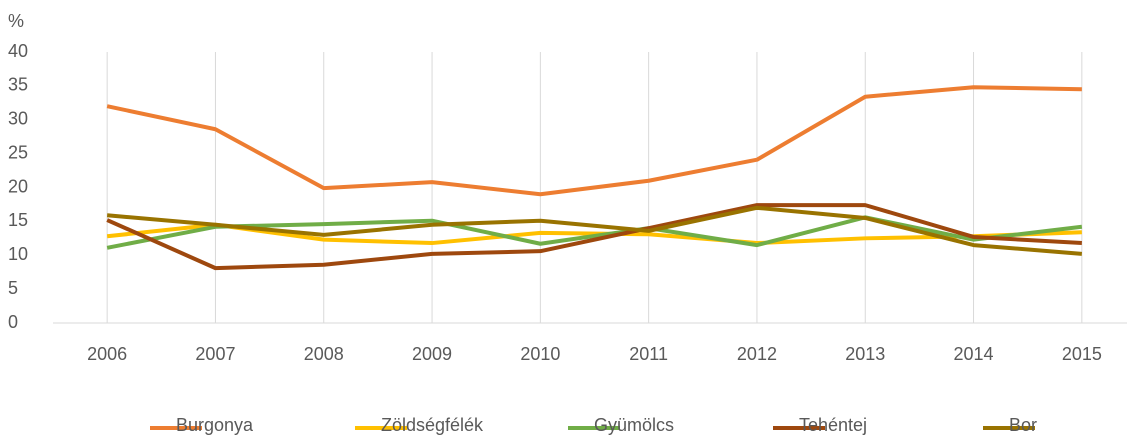 The image size is (1127, 435). Describe the element at coordinates (974, 354) in the screenshot. I see `x-tick-label: 2014` at that location.